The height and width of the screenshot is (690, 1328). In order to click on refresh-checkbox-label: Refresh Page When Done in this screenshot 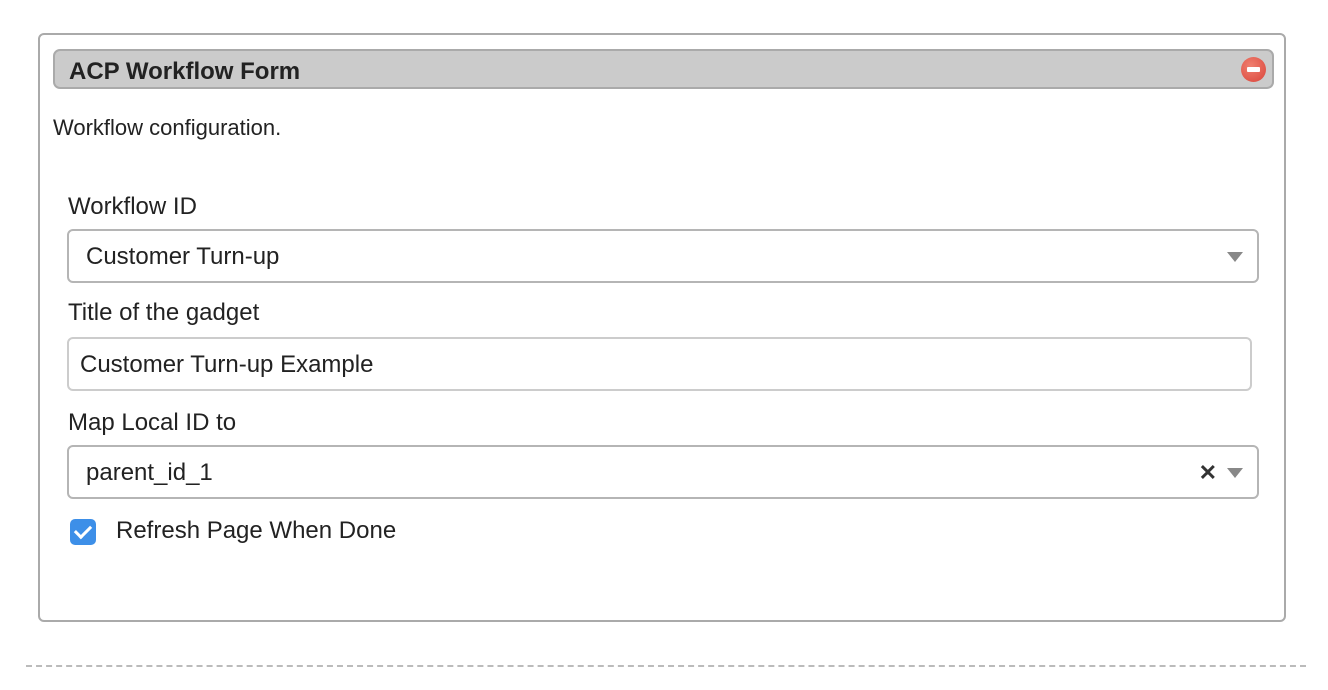, I will do `click(256, 530)`.